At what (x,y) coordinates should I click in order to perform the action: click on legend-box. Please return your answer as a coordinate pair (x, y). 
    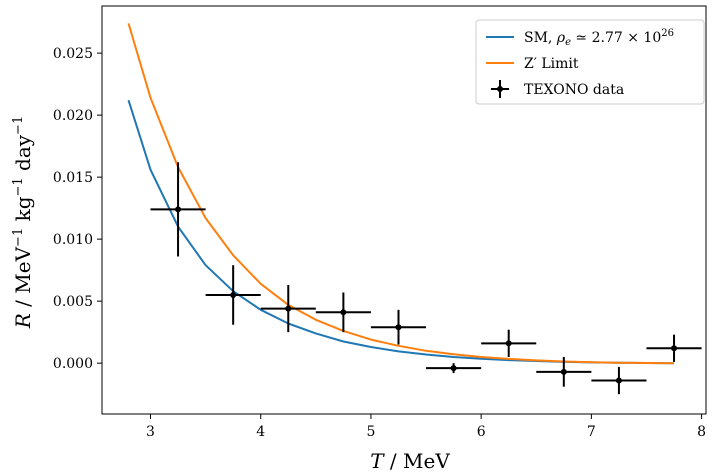
    Looking at the image, I should click on (590, 62).